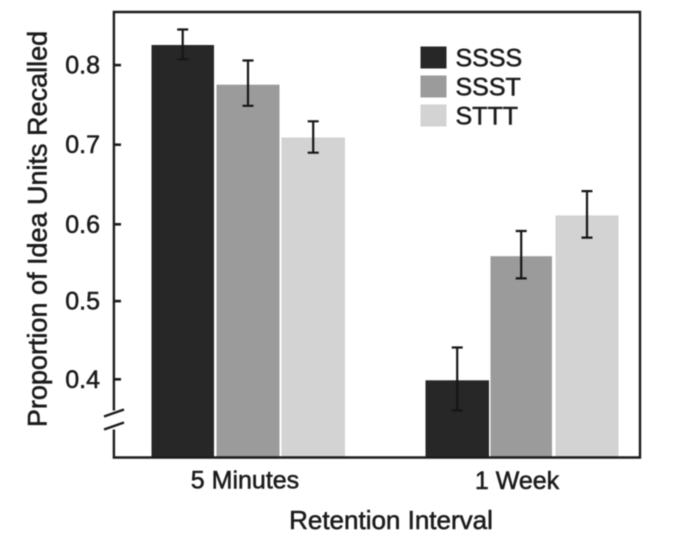  I want to click on svg-text: 0.5, so click(82, 302).